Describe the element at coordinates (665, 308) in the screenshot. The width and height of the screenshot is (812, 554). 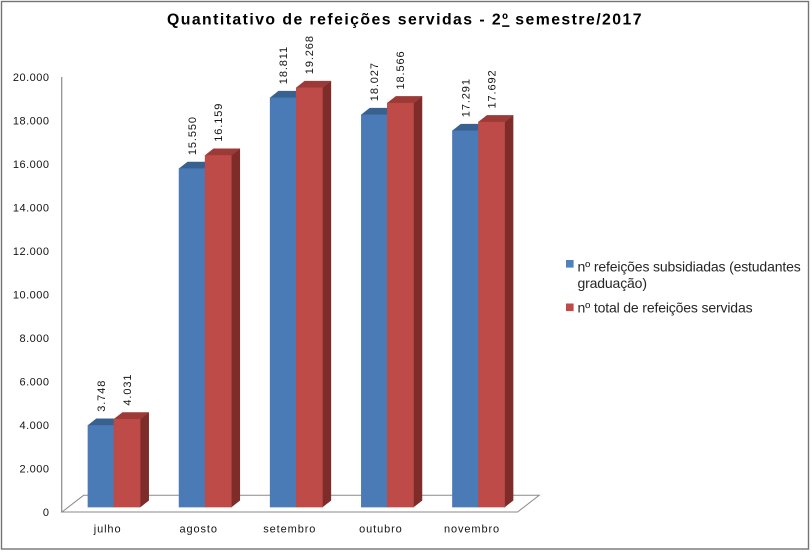
I see `svg-text: nº total de refeições servidas` at that location.